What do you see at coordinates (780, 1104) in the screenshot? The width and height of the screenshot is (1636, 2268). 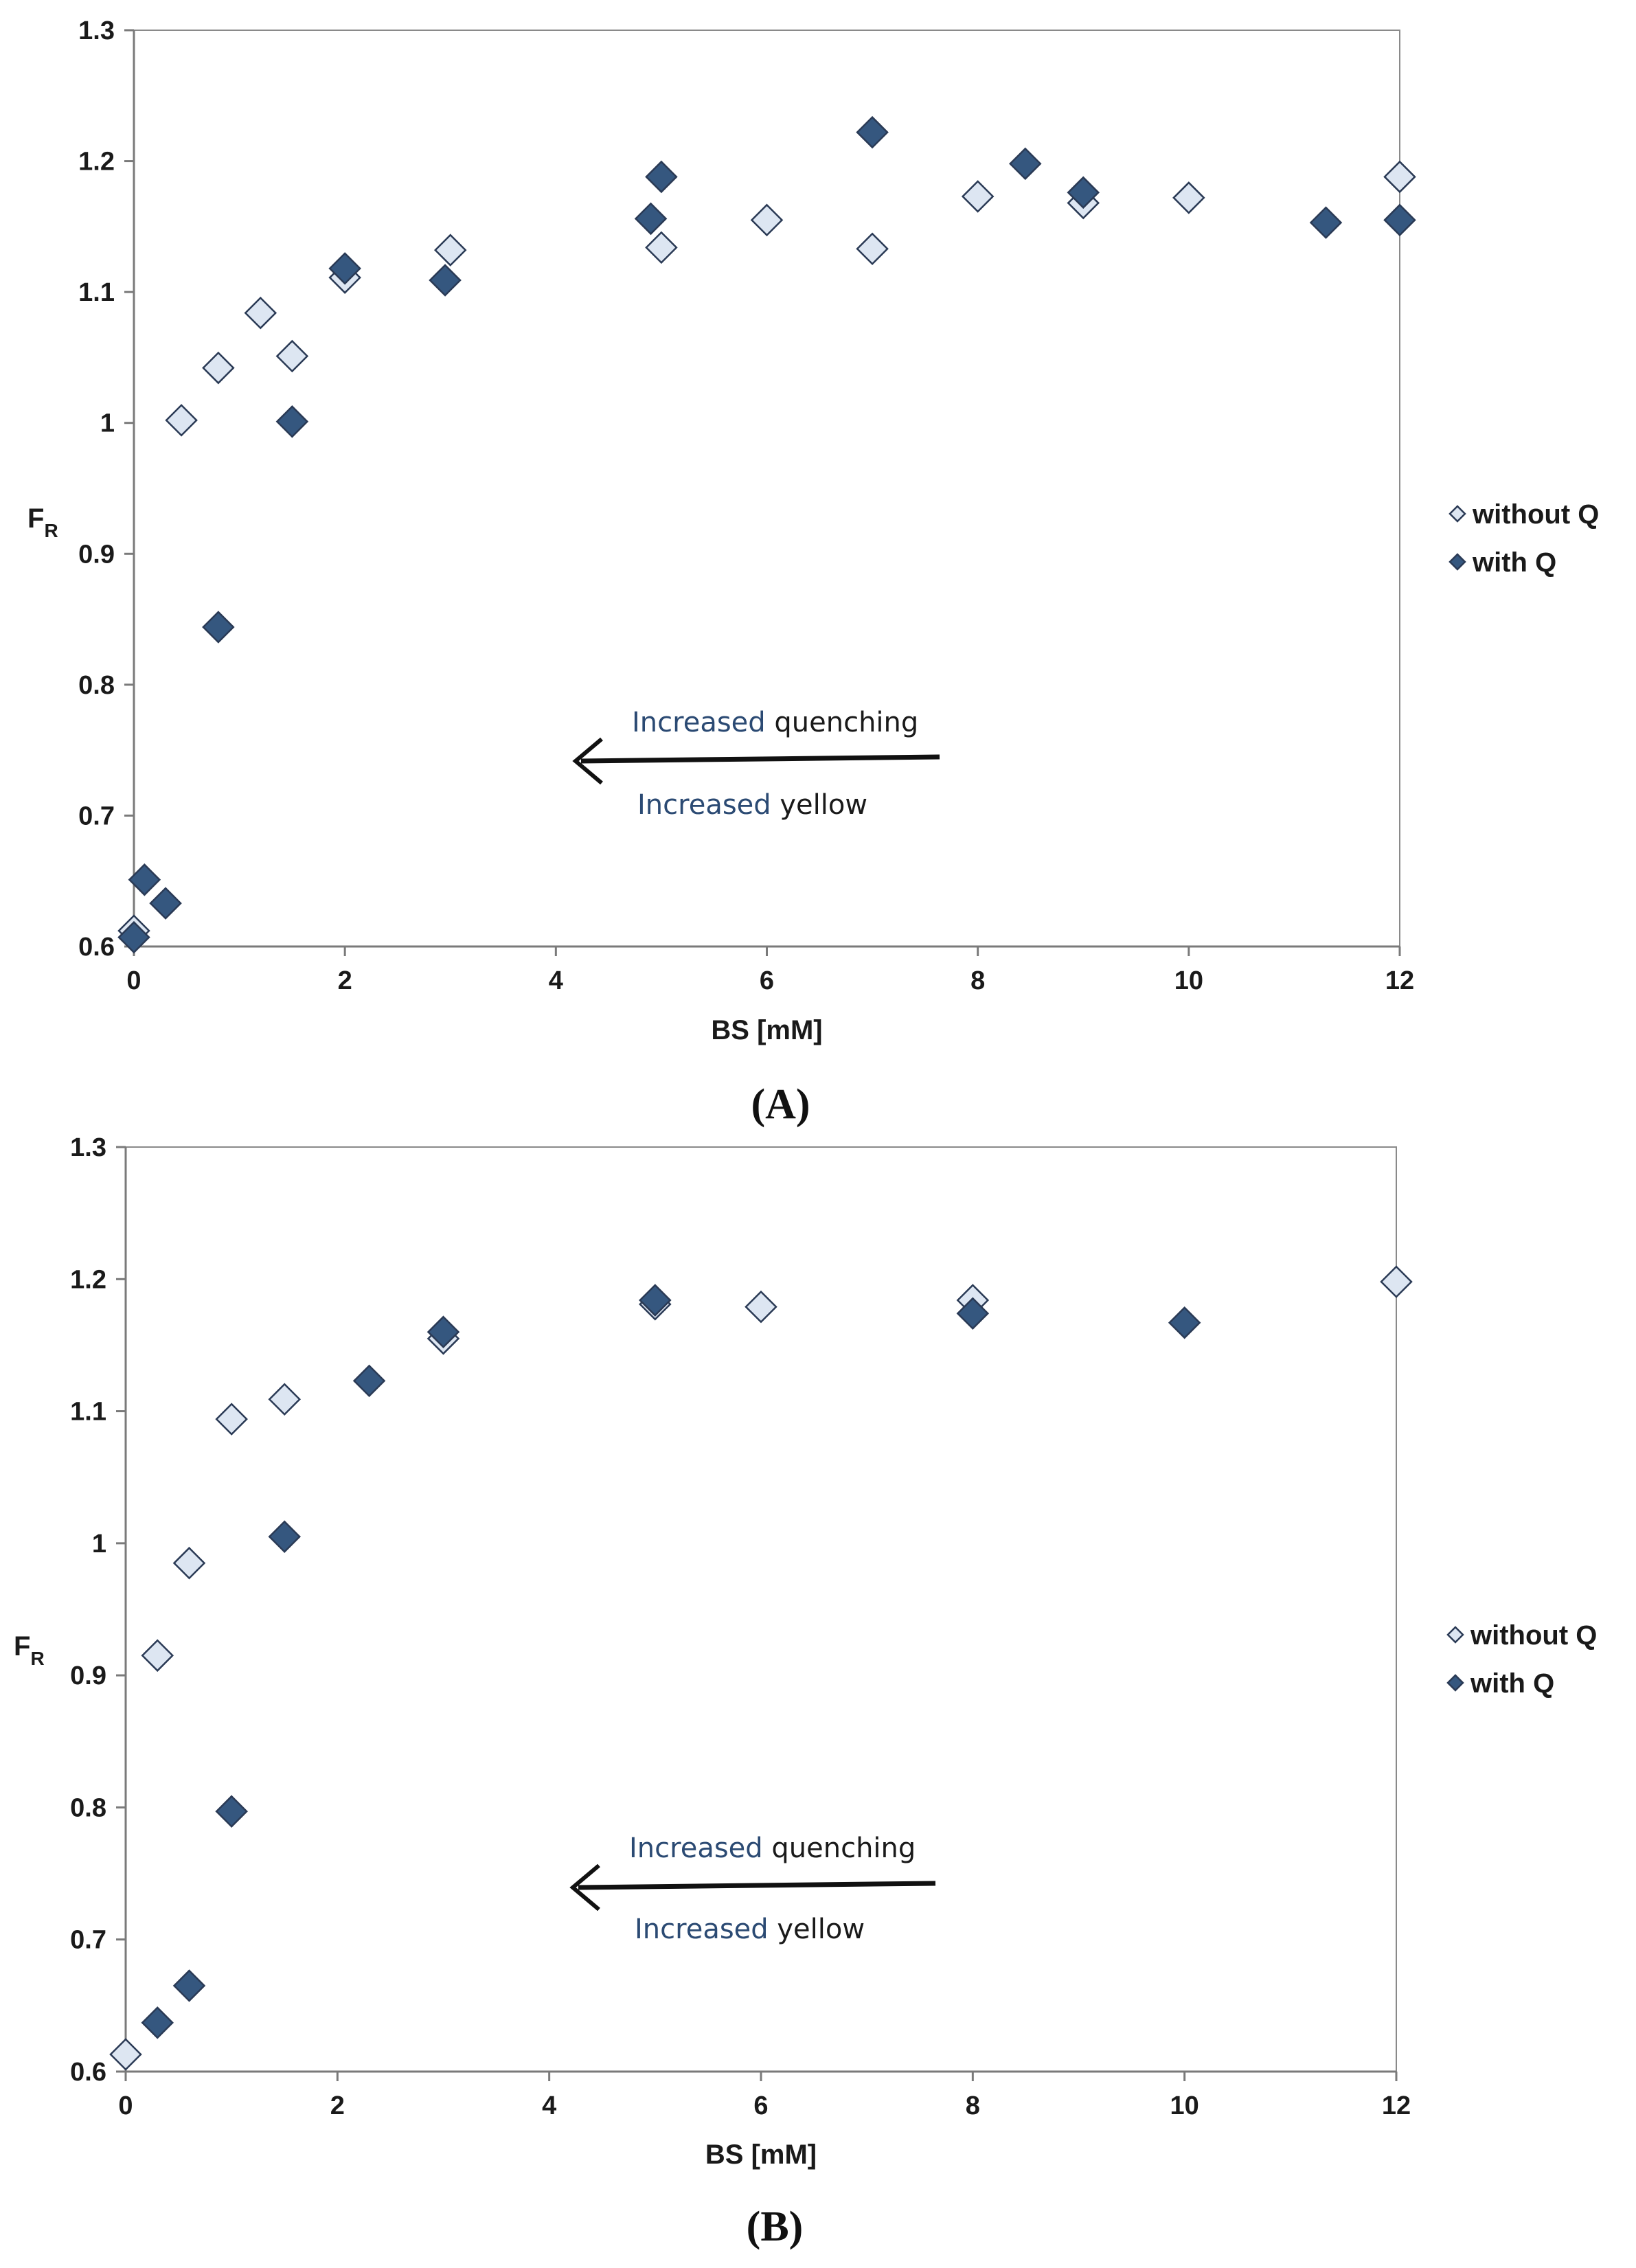 I see `panel-label: (A)` at bounding box center [780, 1104].